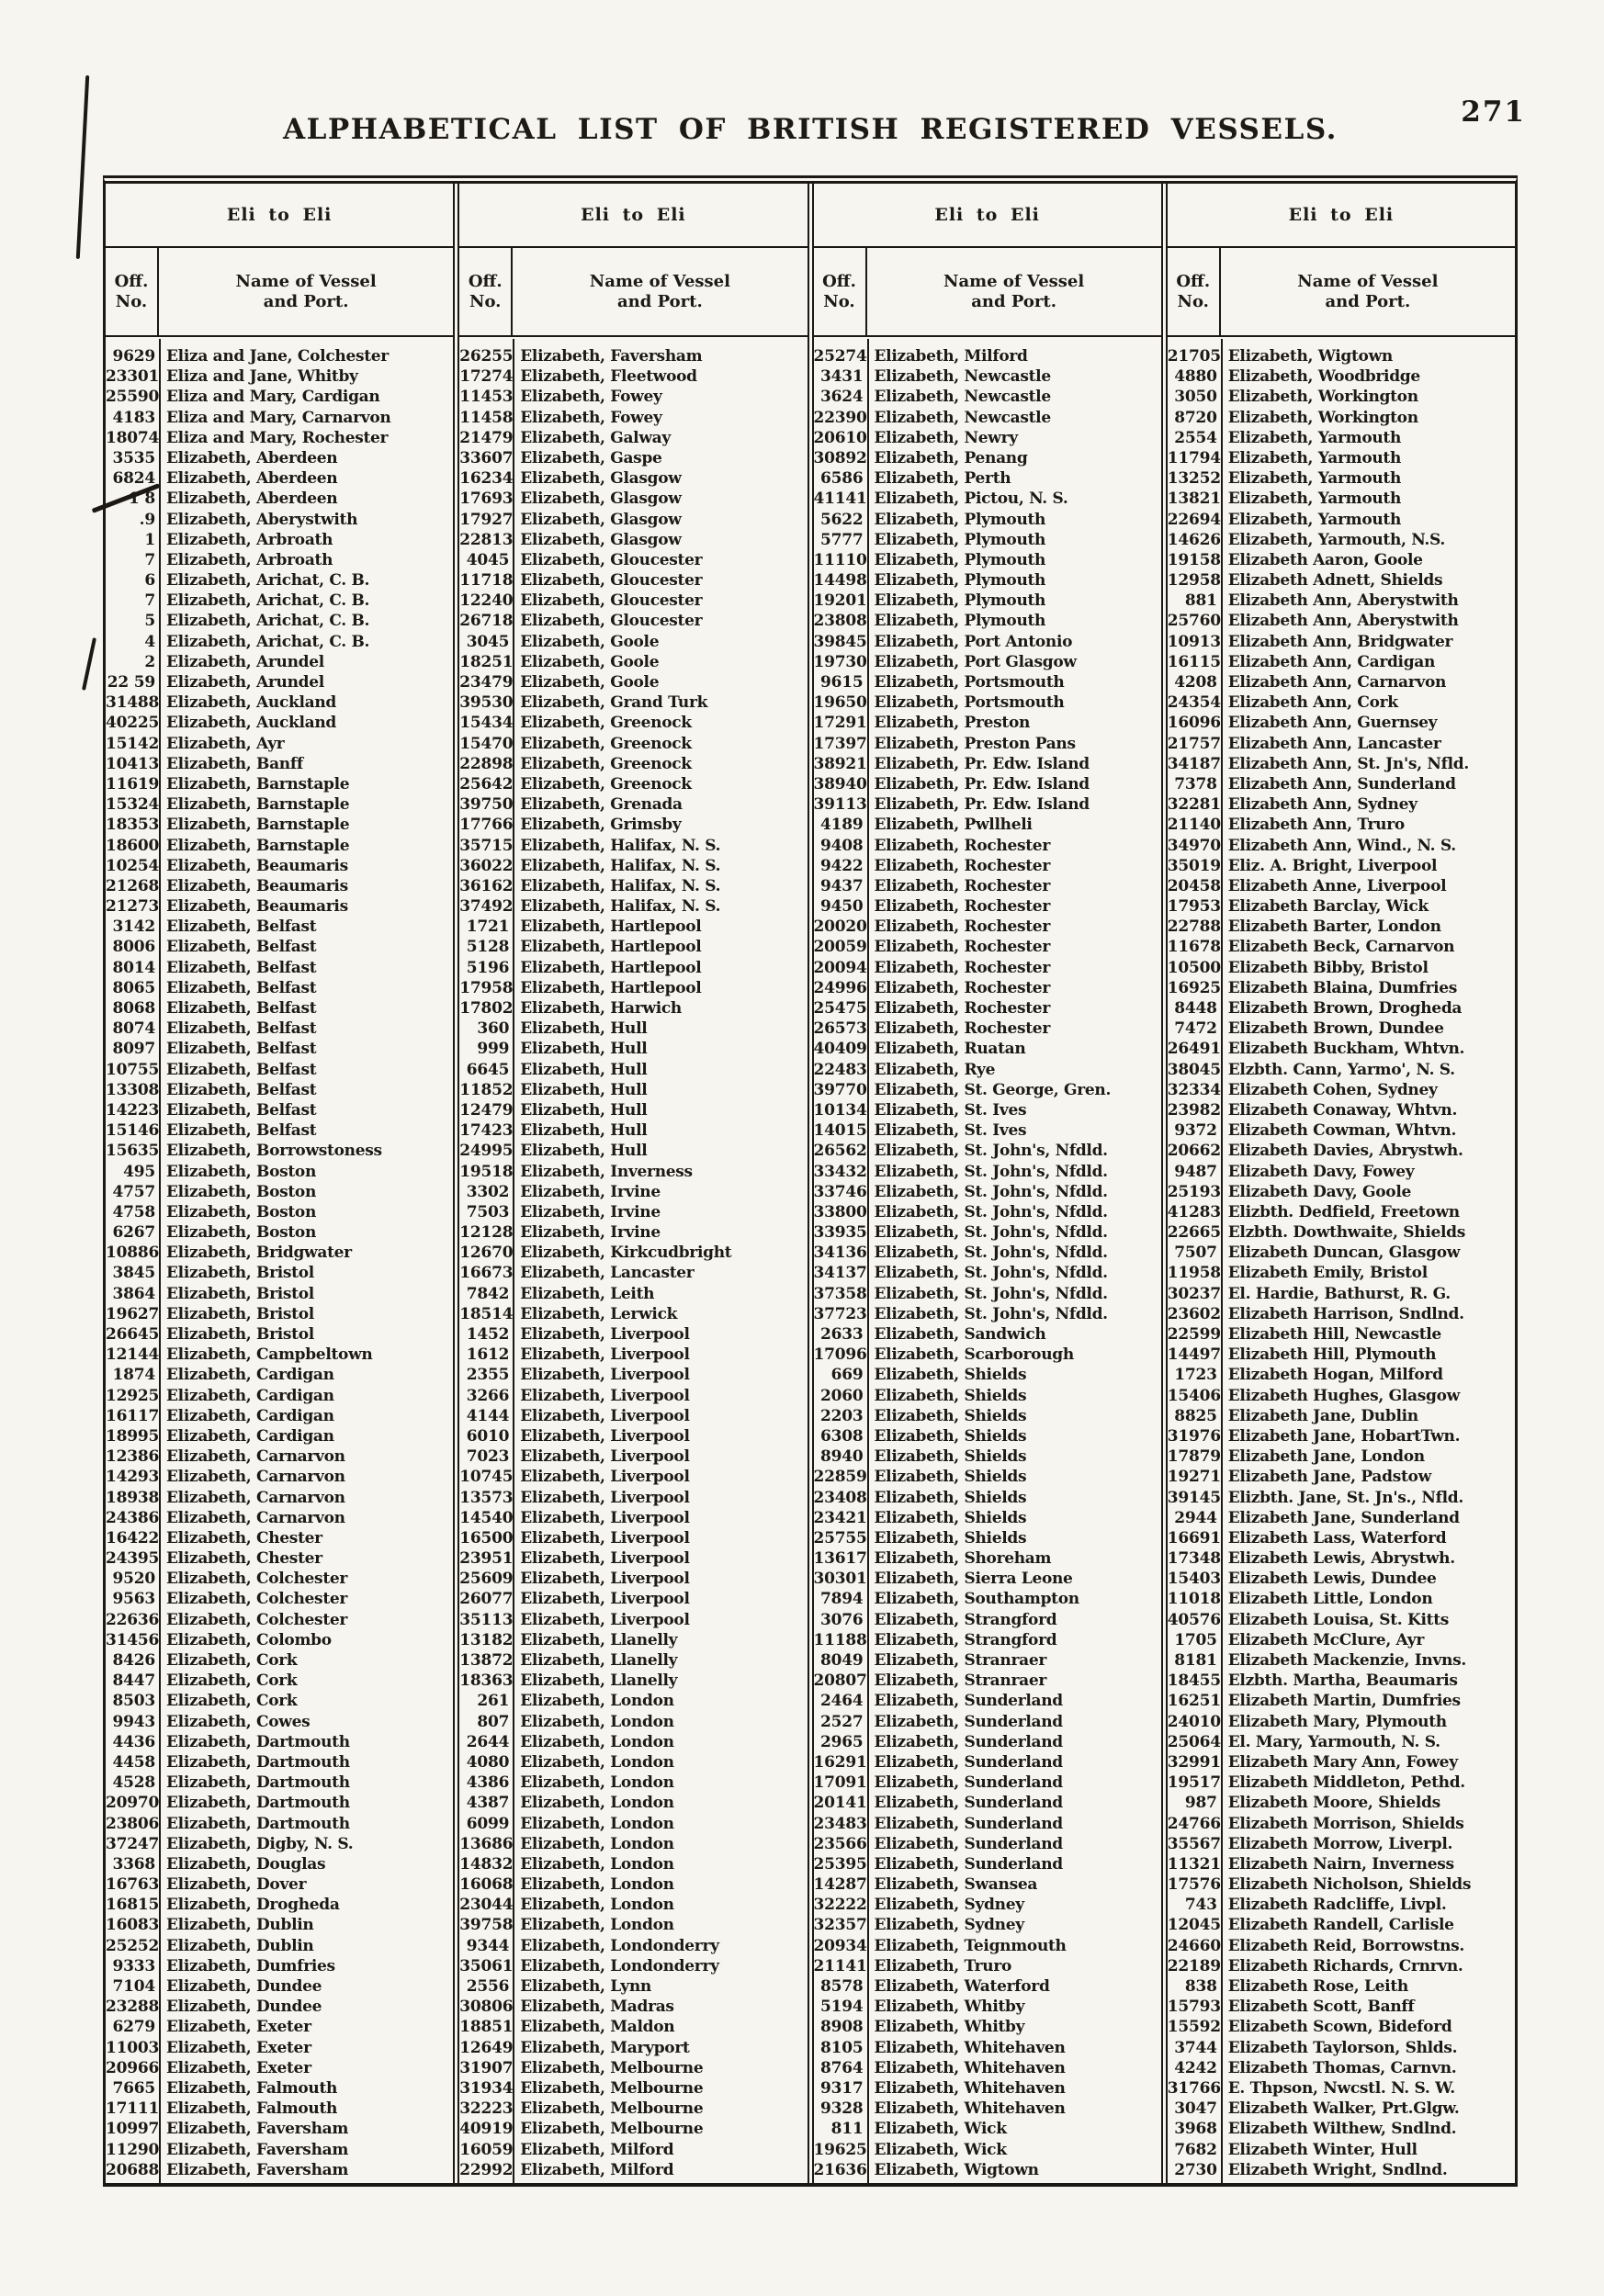 This screenshot has width=1604, height=2296. I want to click on table-row: 32991 Elizabeth Mary Ann, Fowey, so click(1341, 1763).